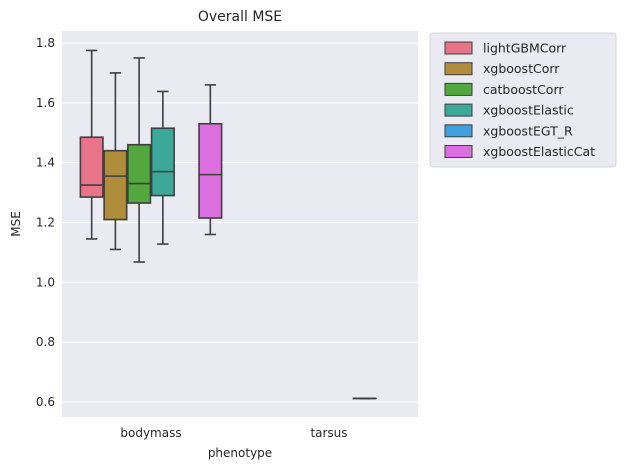 The height and width of the screenshot is (470, 624). I want to click on y-axis-label: MSE, so click(16, 224).